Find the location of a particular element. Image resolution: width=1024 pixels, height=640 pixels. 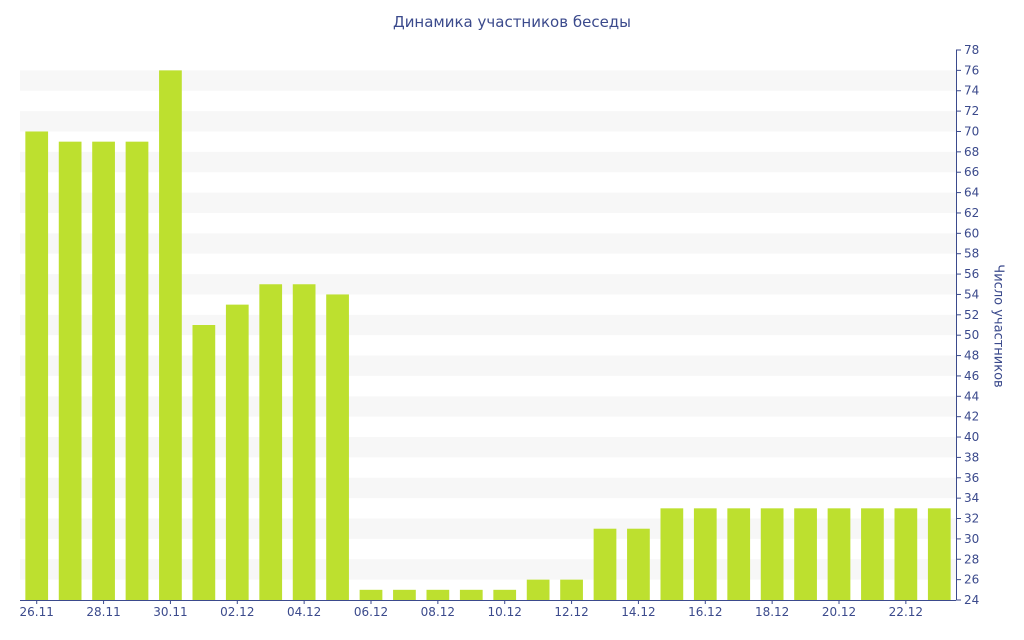

x-tick-label: 22.12 is located at coordinates (906, 612).